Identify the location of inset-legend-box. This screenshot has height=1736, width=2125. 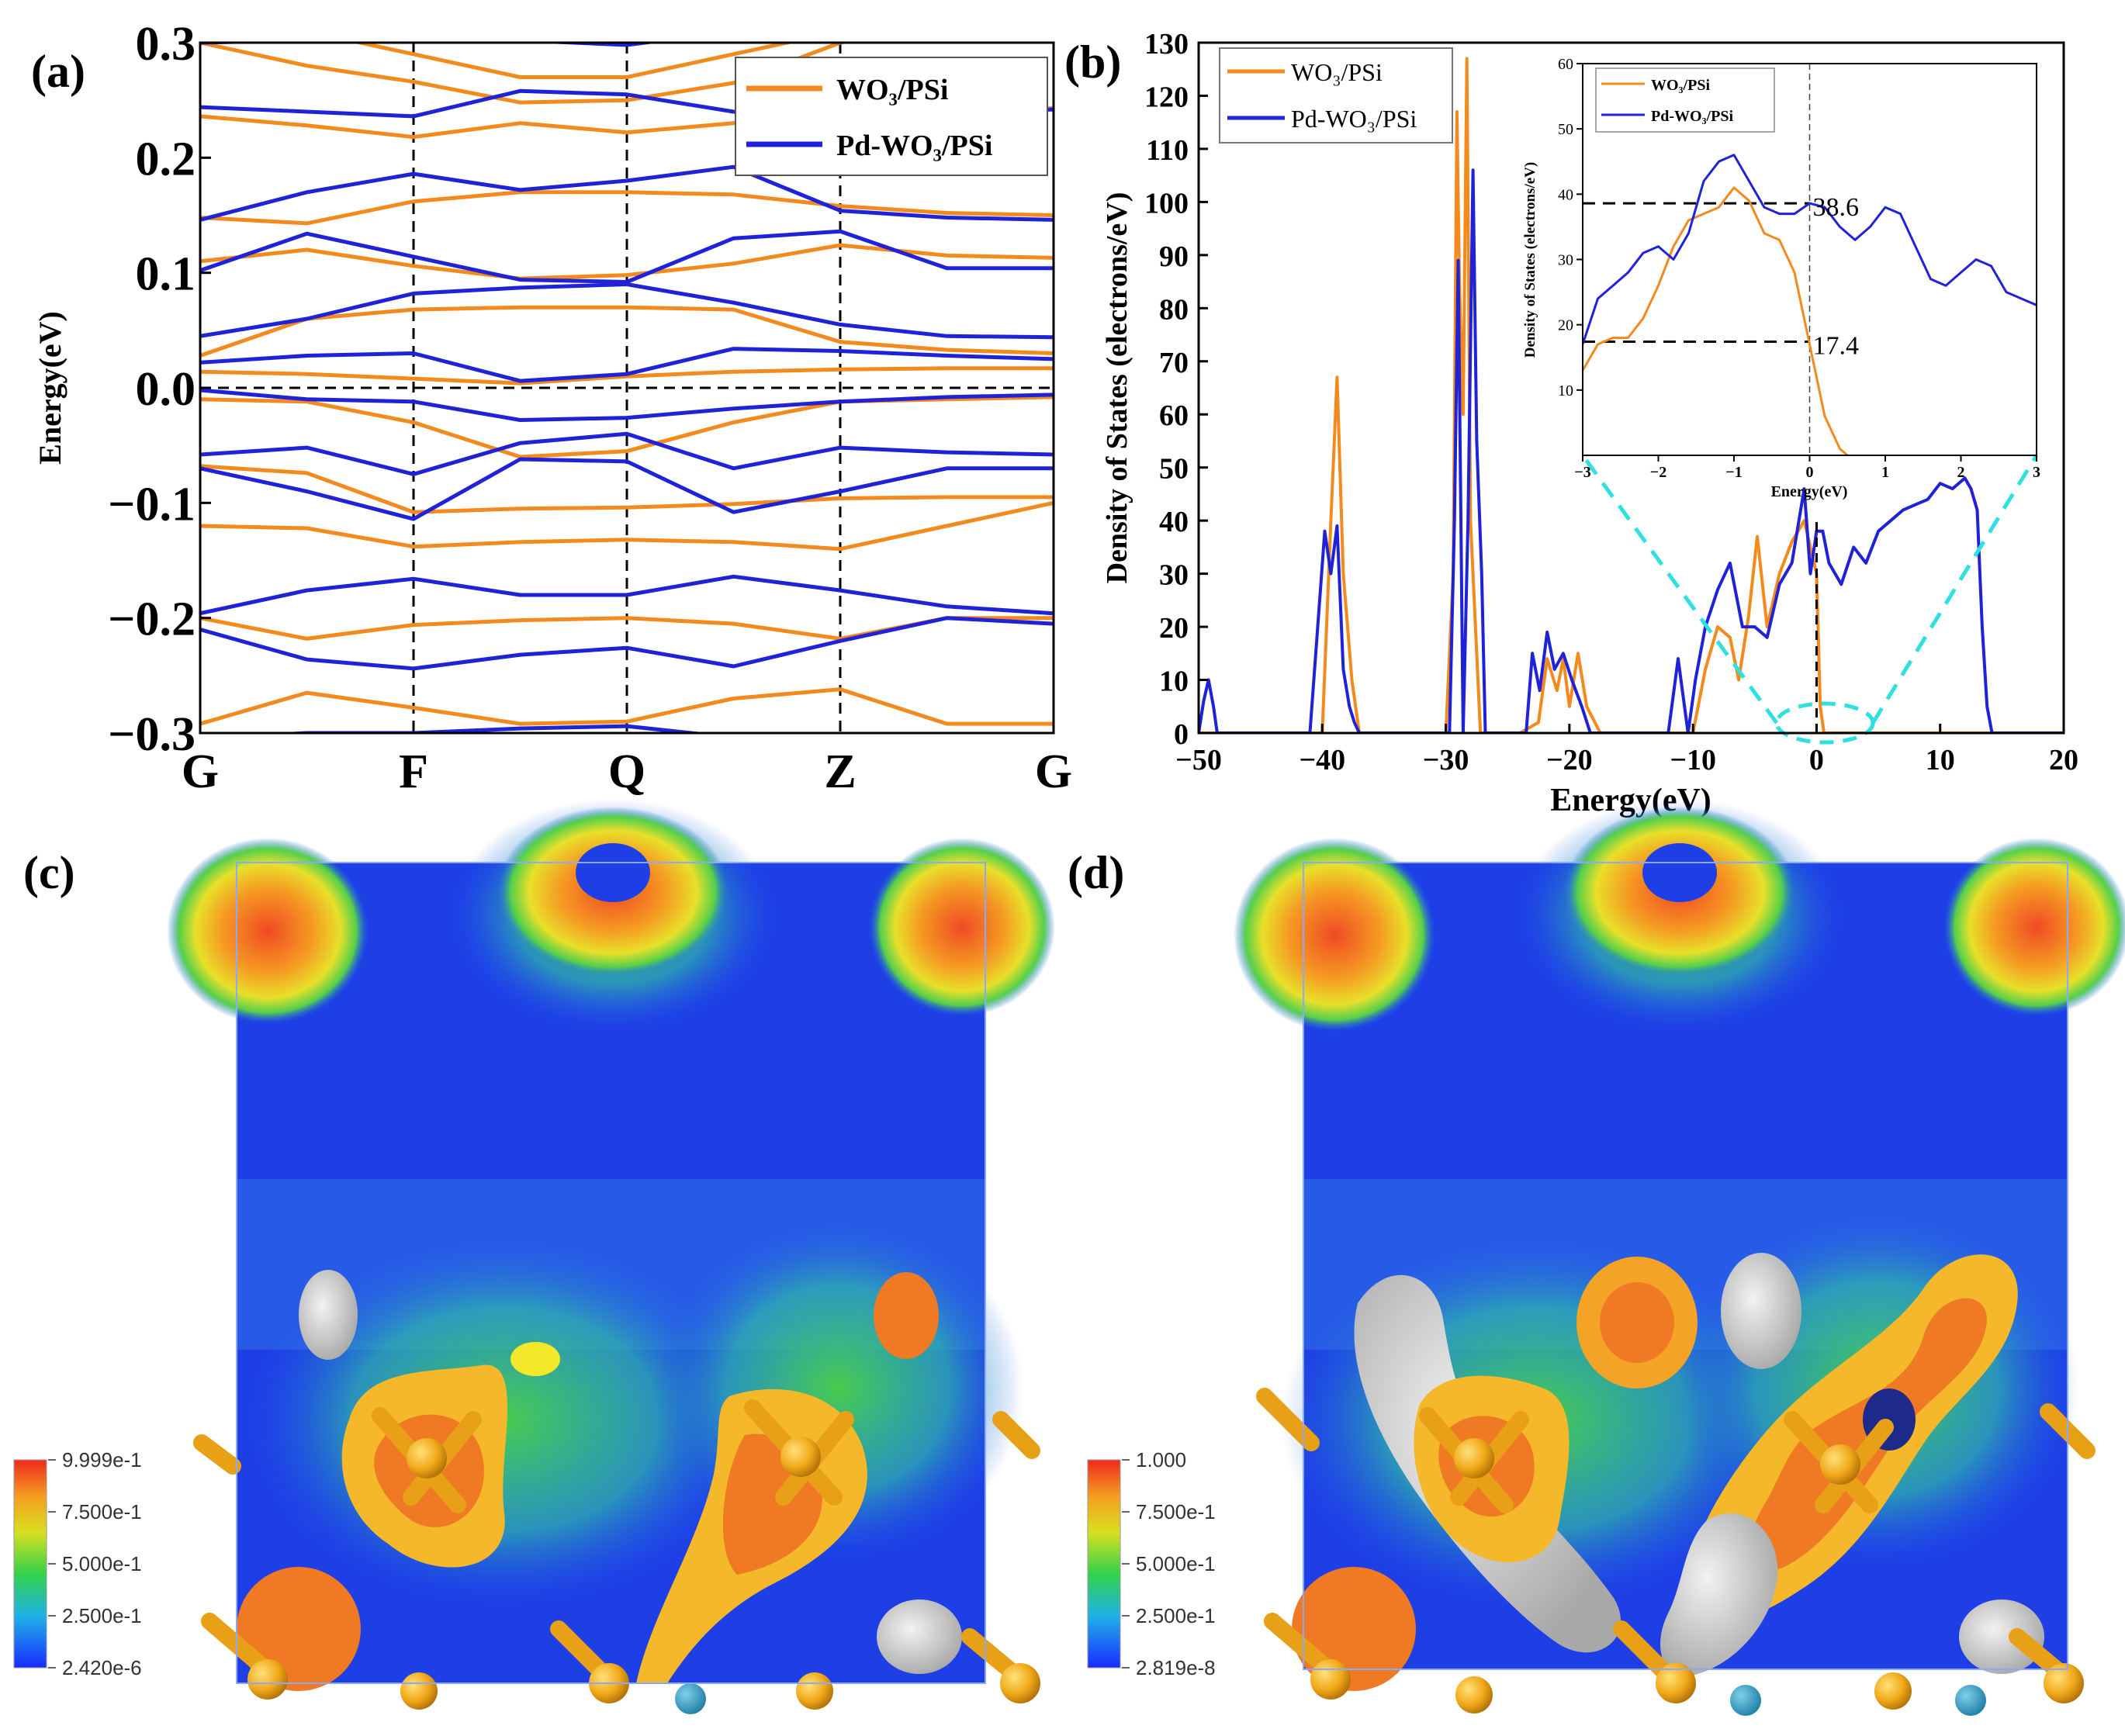
(1685, 100).